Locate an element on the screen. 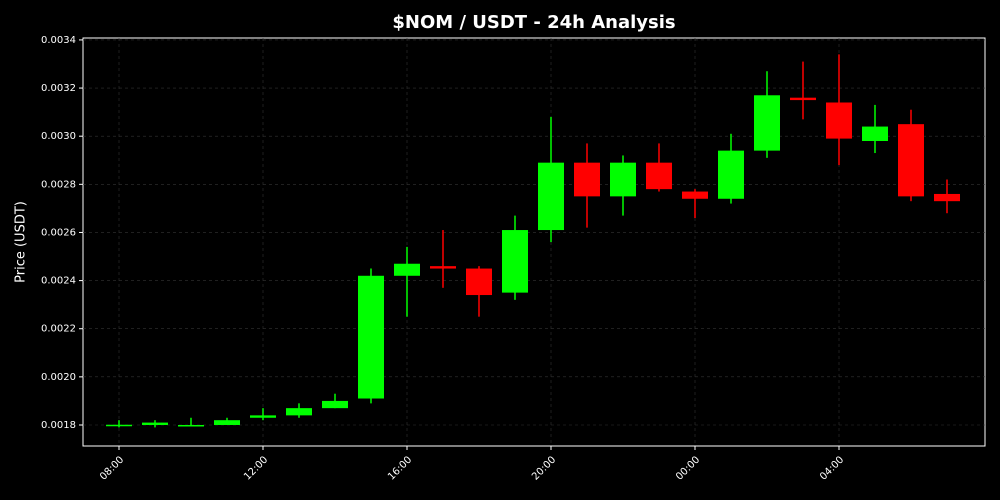 This screenshot has width=1000, height=500. y-tick-label: 0.0020 is located at coordinates (58, 377).